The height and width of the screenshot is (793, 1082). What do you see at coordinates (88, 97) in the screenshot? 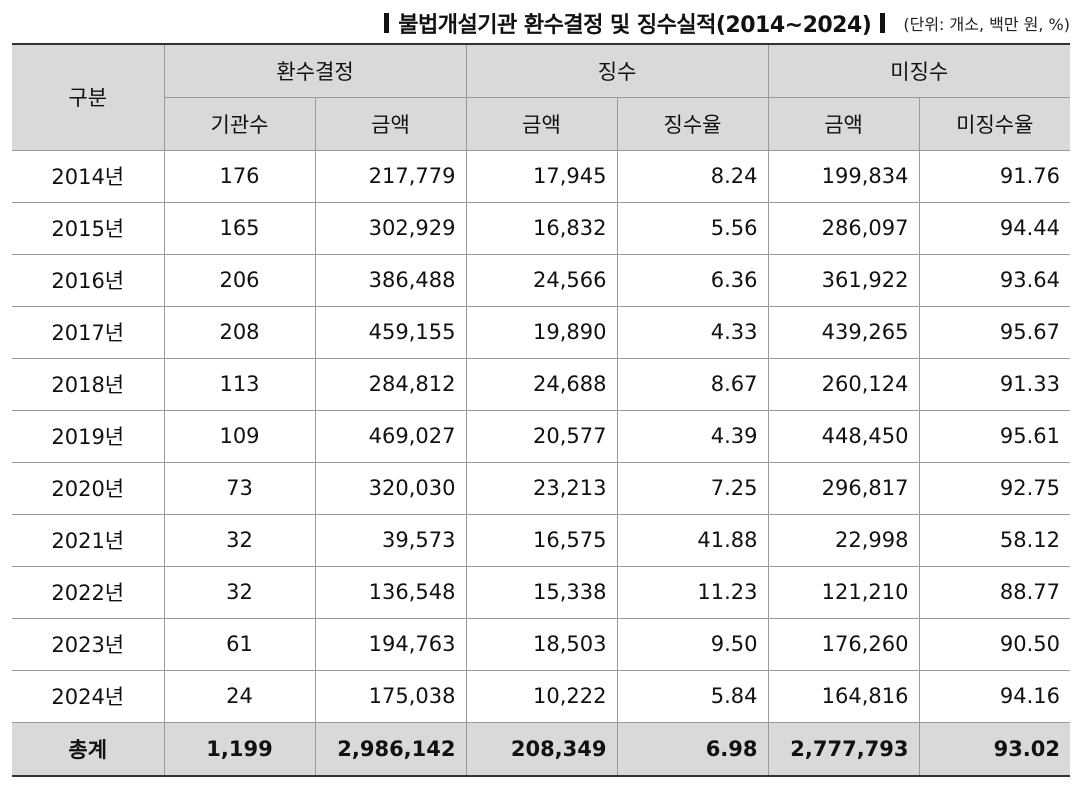
I see `header-category: 구분` at bounding box center [88, 97].